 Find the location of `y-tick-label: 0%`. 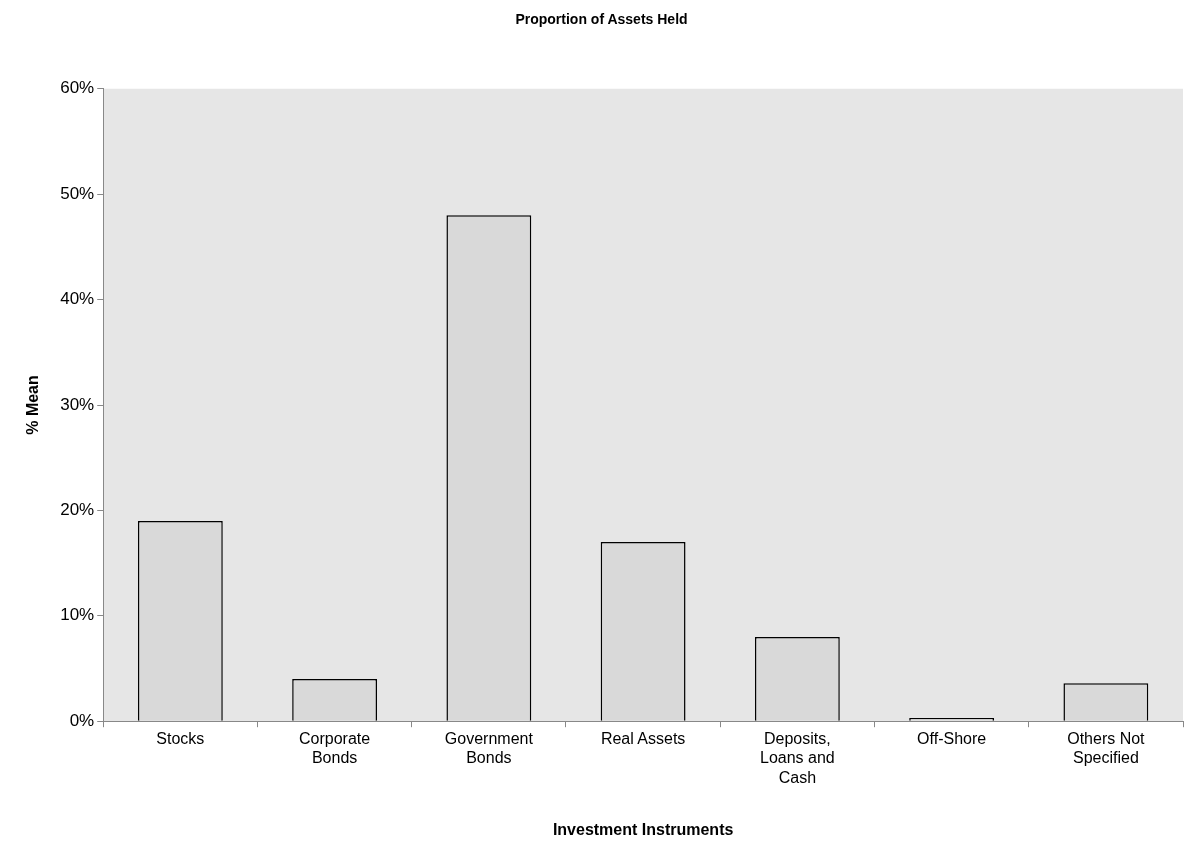

y-tick-label: 0% is located at coordinates (82, 720).